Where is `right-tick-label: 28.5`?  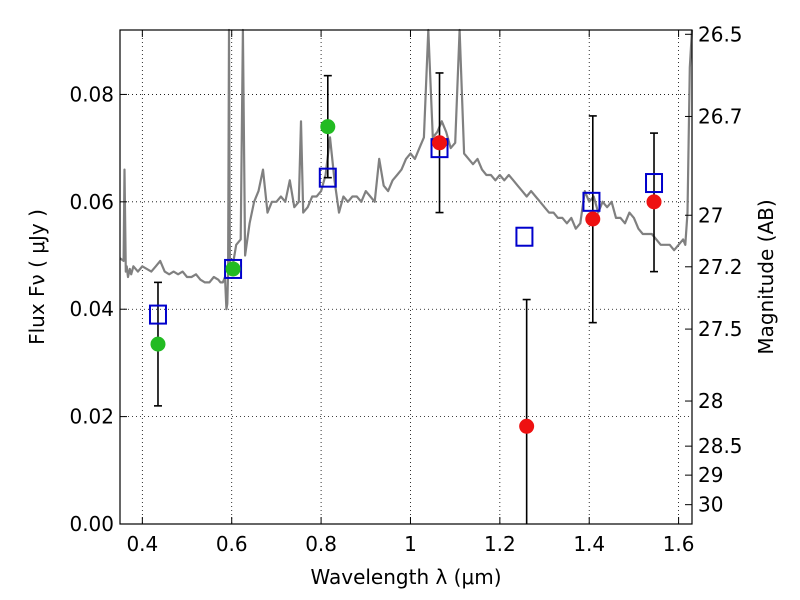
right-tick-label: 28.5 is located at coordinates (720, 446).